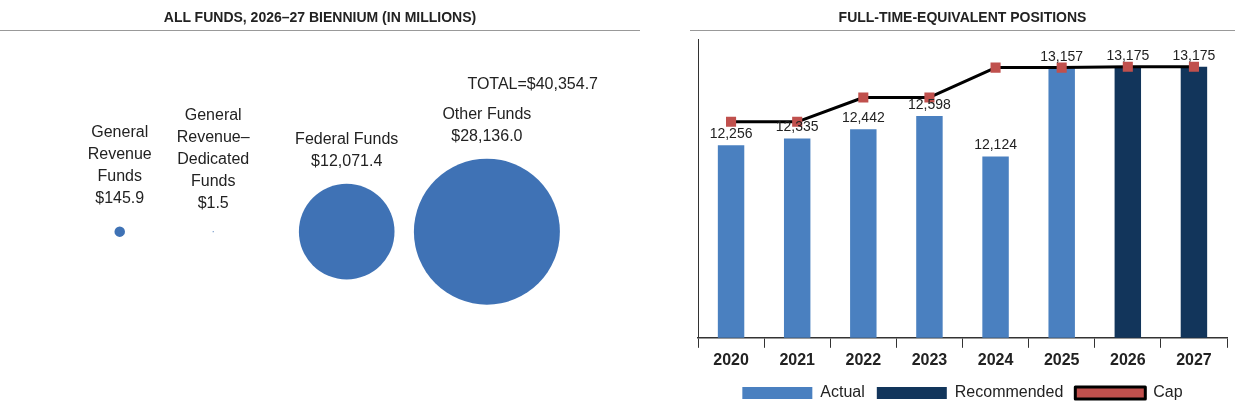  I want to click on legend-label: Recommended, so click(1009, 392).